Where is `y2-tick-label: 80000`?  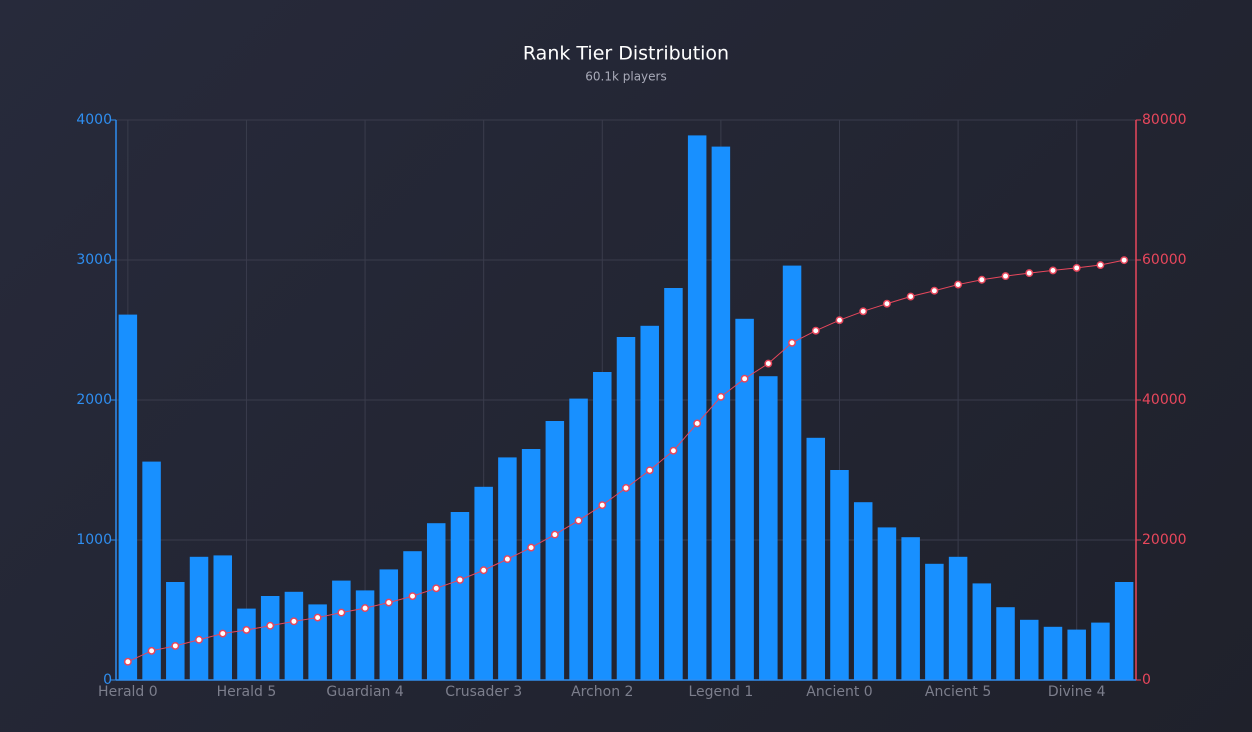
y2-tick-label: 80000 is located at coordinates (1164, 120).